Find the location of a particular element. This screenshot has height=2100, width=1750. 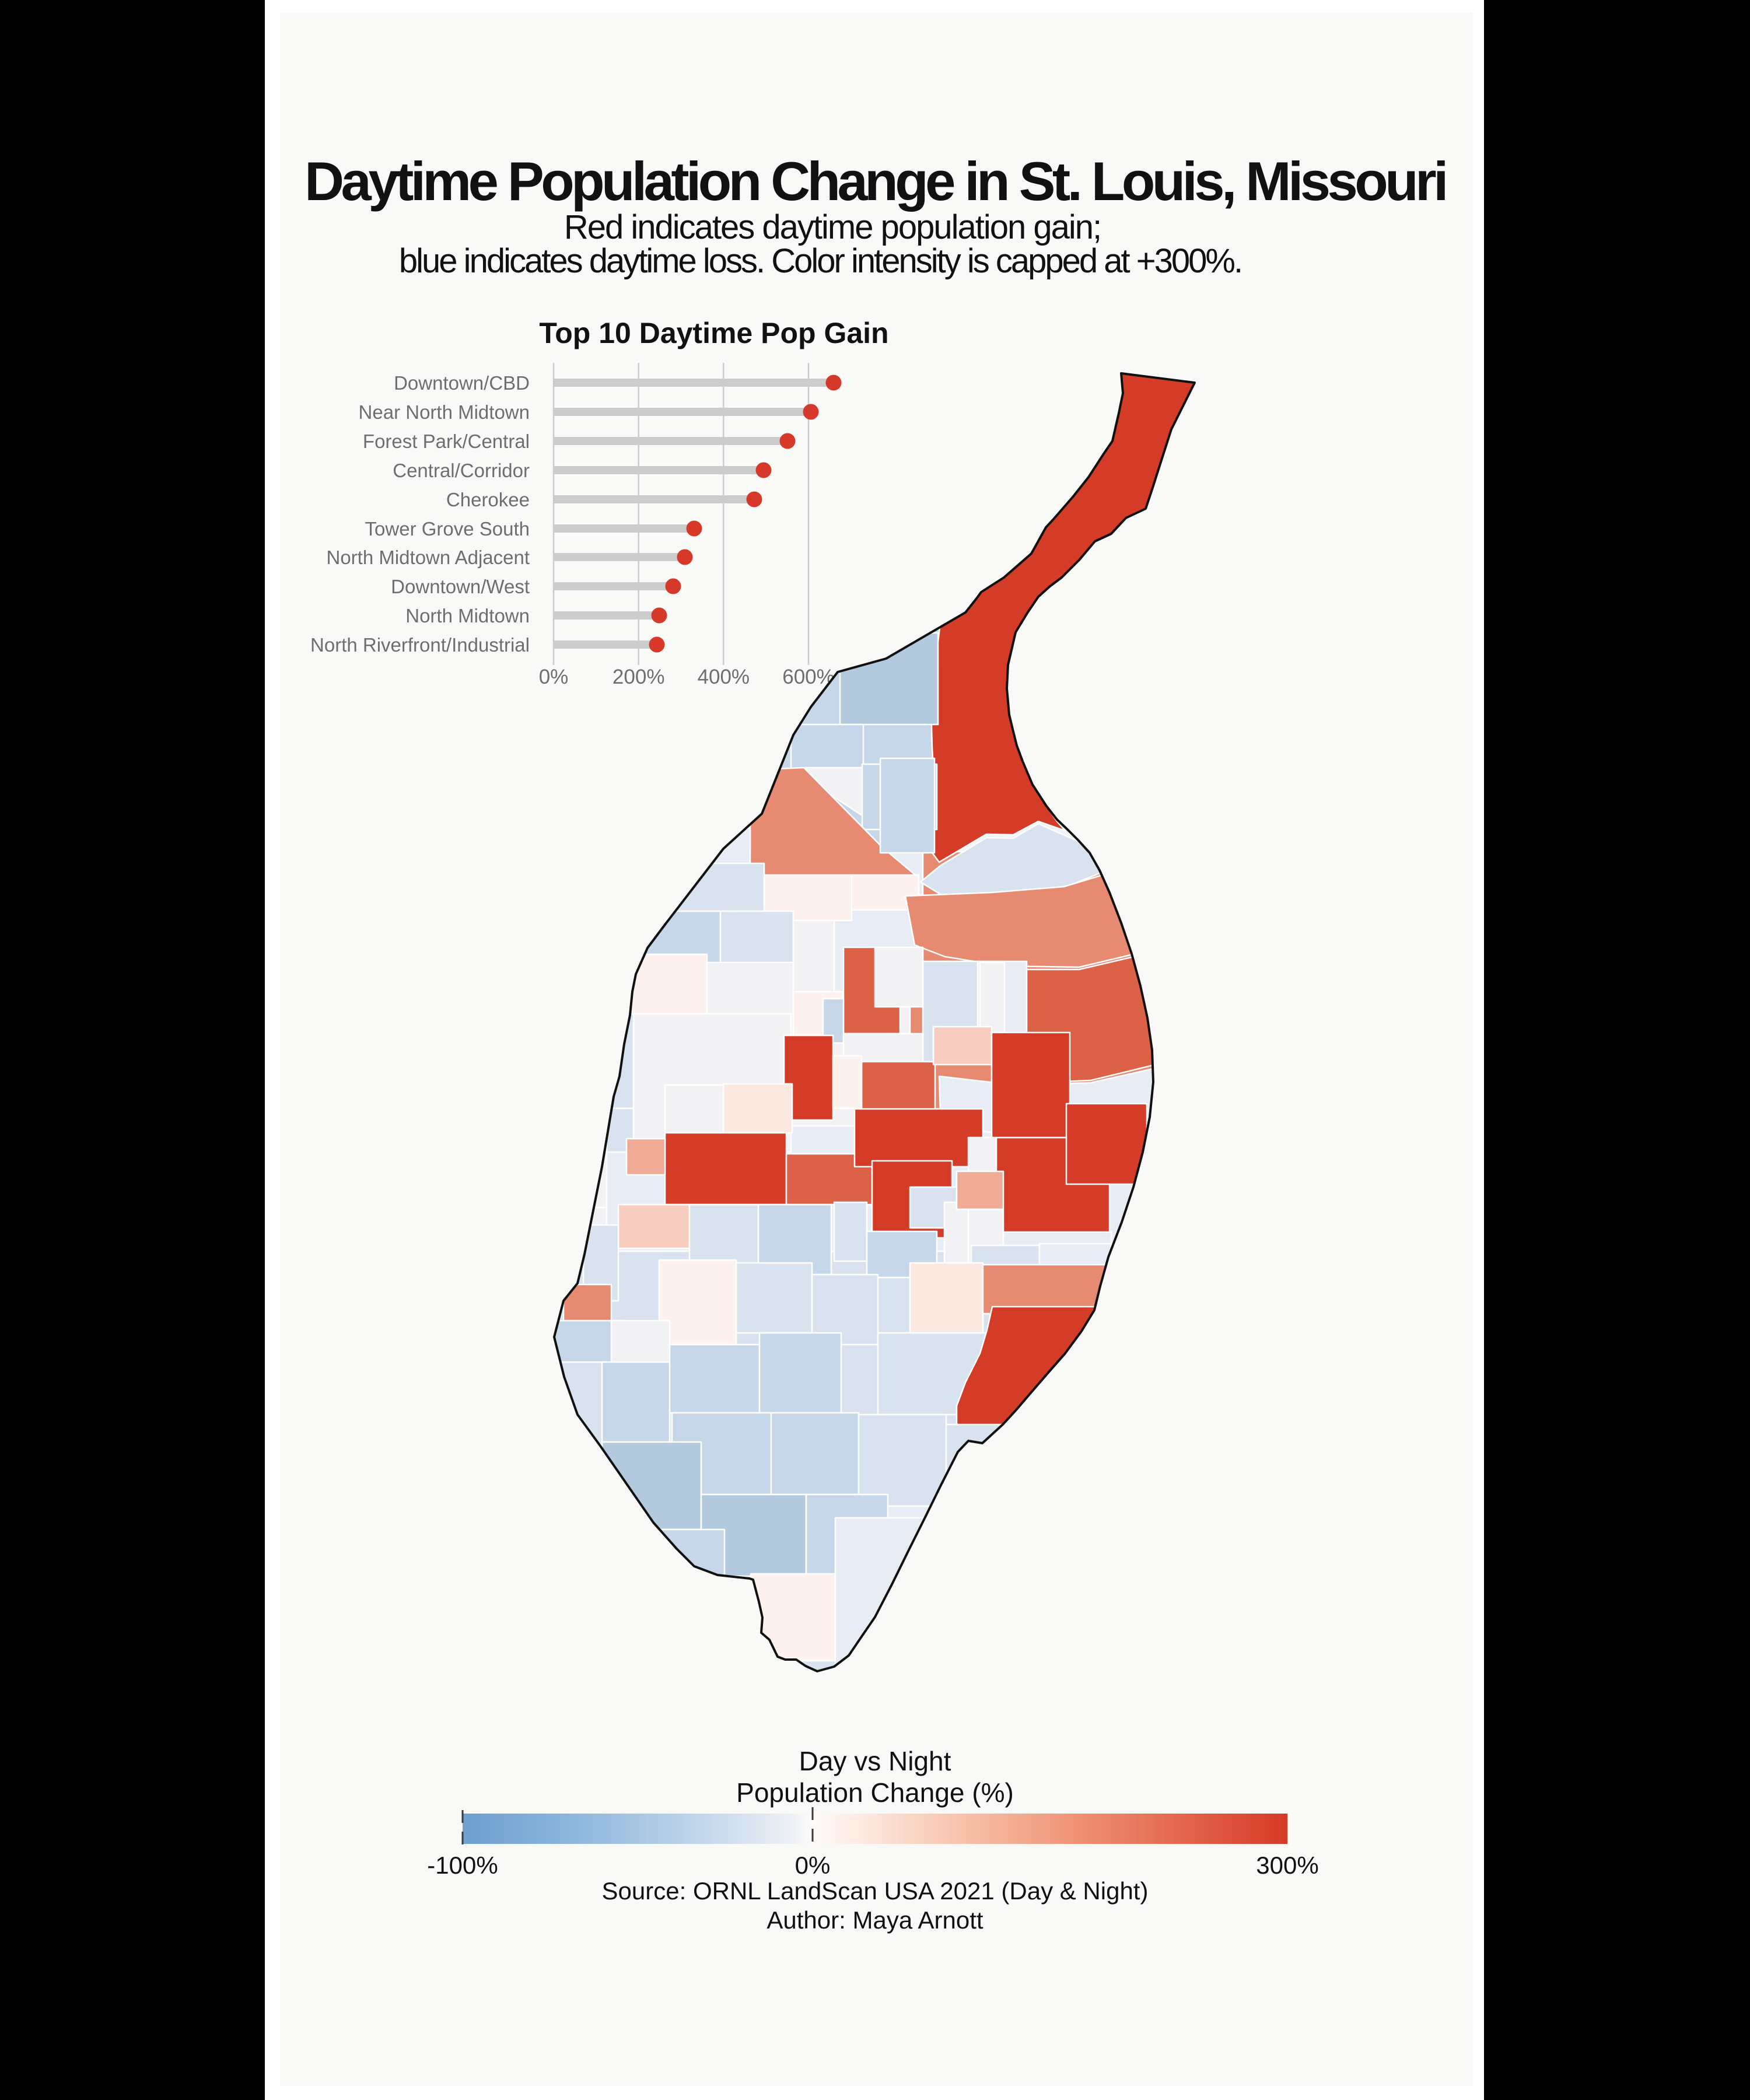

svg-text: Day vs Night is located at coordinates (875, 1761).